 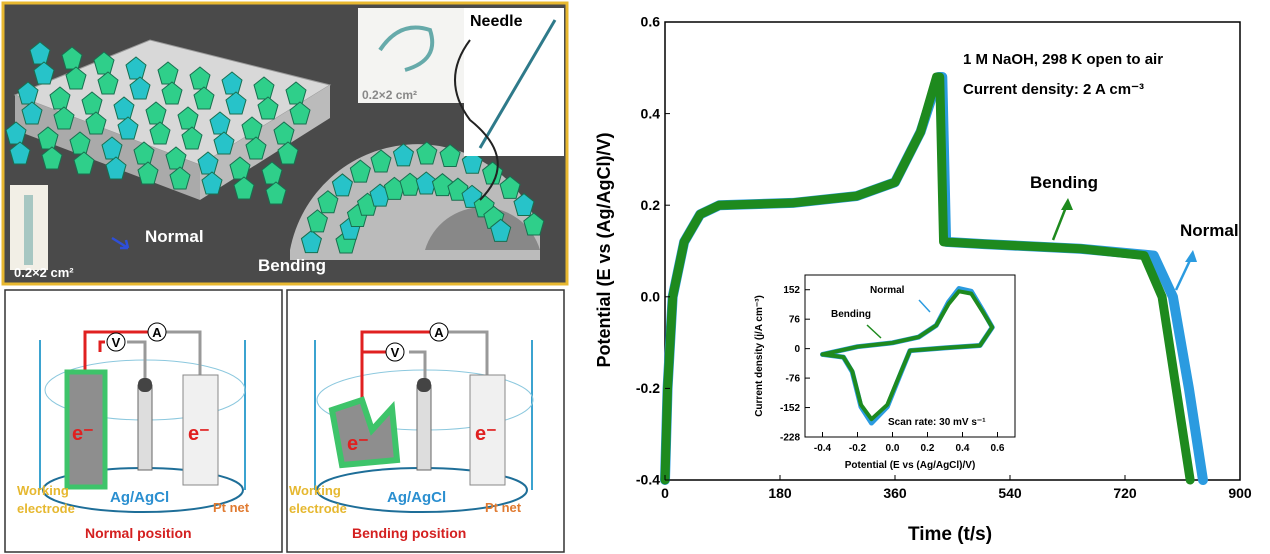 I want to click on inset-x-label: Potential (E vs (Ag/AgCl)/V), so click(x=910, y=465).